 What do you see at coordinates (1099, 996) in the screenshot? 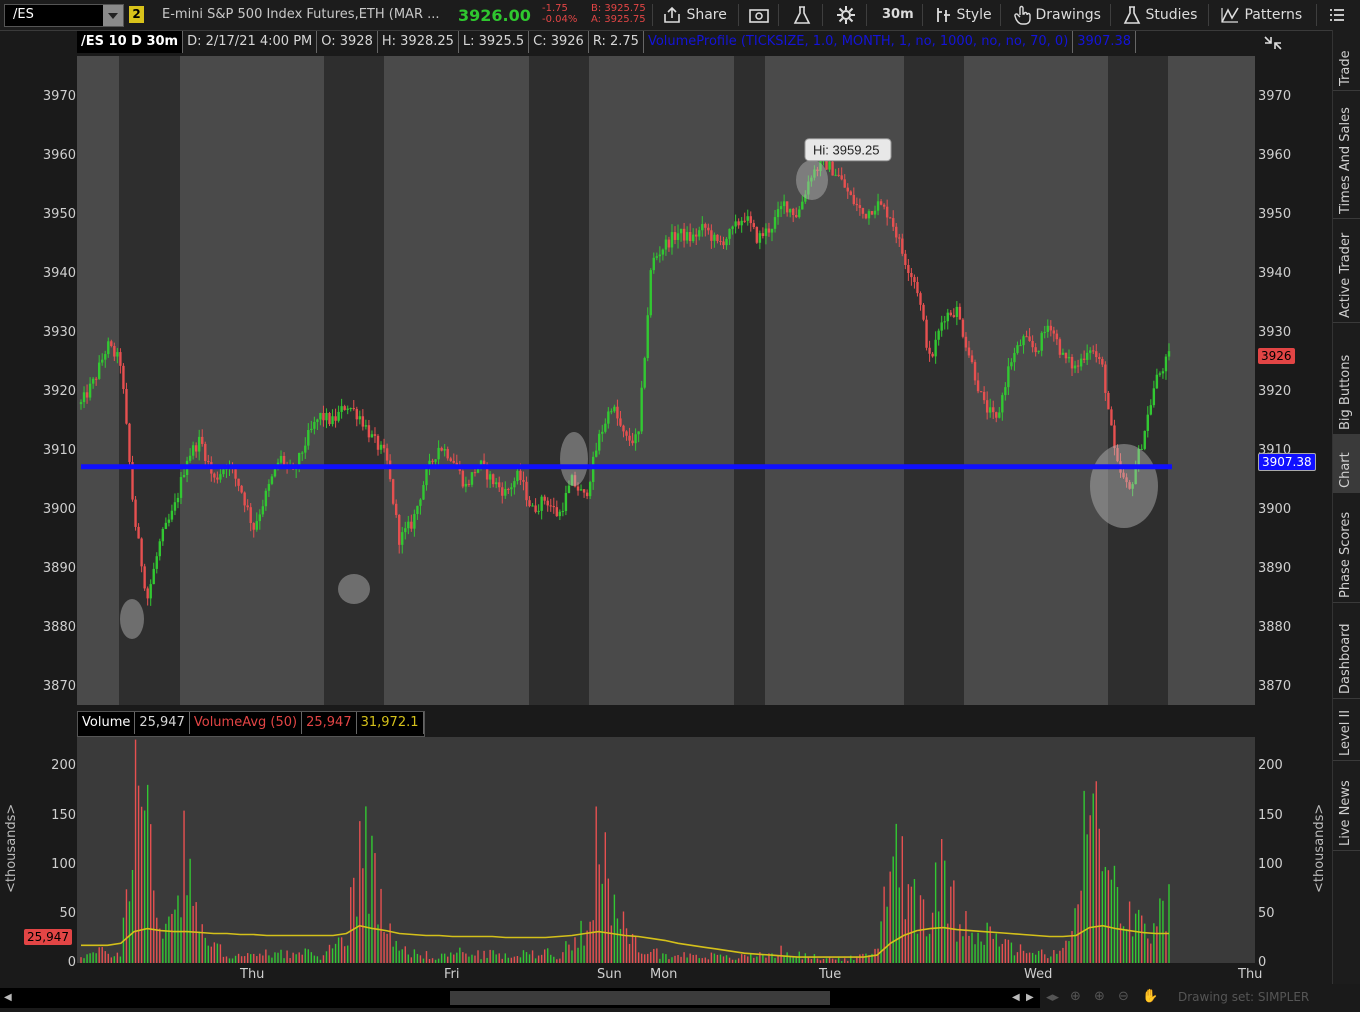
I see `zoom-in-icon: ⊕` at bounding box center [1099, 996].